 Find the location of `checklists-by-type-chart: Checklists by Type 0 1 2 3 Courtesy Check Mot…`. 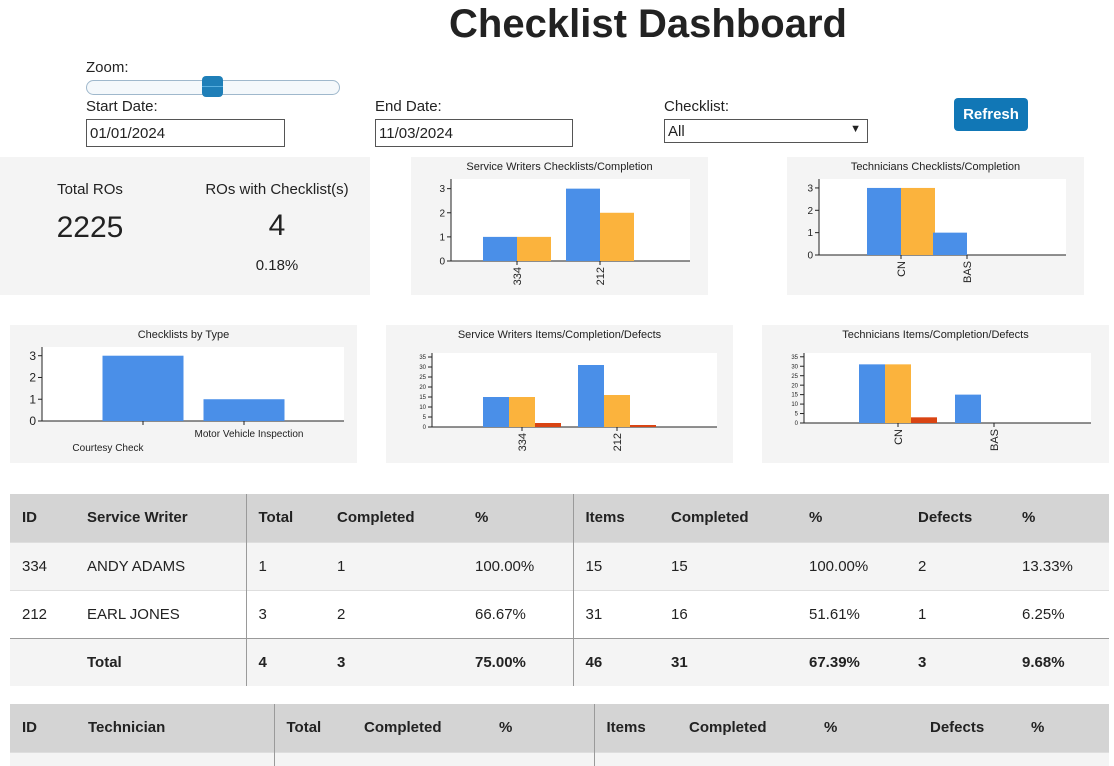

checklists-by-type-chart: Checklists by Type 0 1 2 3 Courtesy Check Mot… is located at coordinates (183, 394).